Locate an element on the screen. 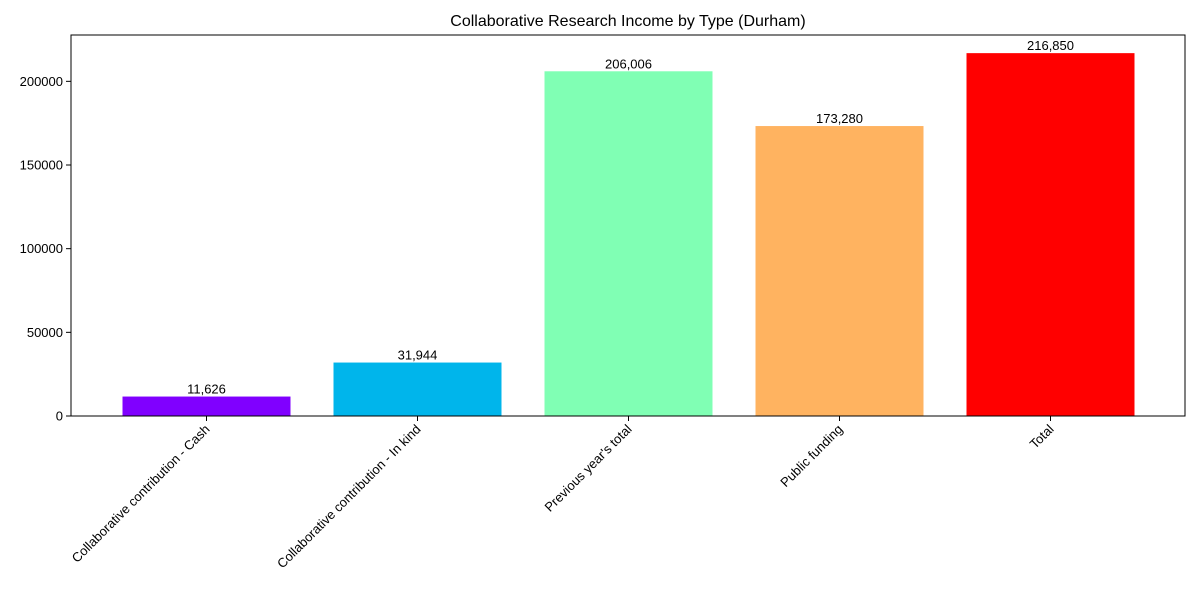  x-tick-label: Collaborative contribution - Cash is located at coordinates (141, 494).